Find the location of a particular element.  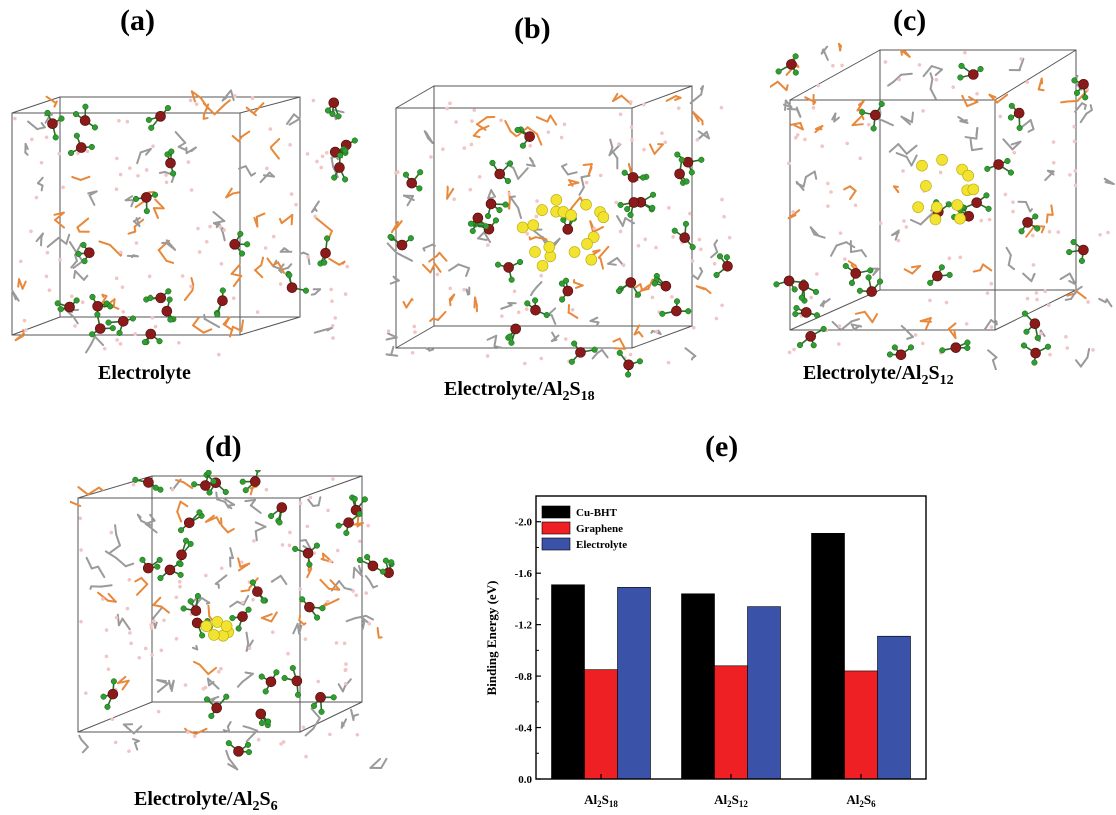

y-tick-label: -1.6 is located at coordinates (524, 574).